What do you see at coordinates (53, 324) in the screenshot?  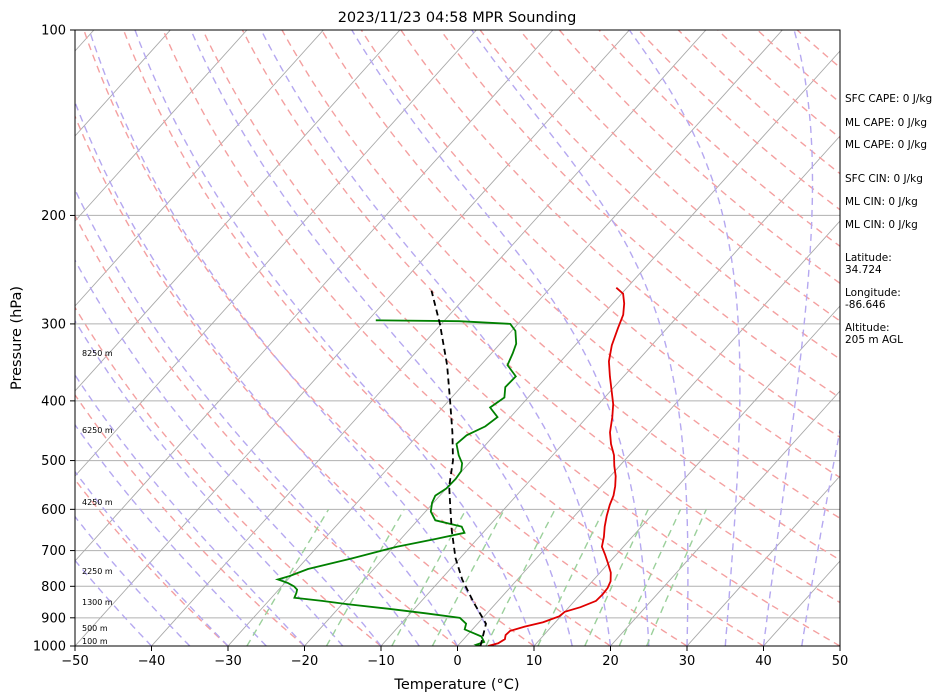 I see `y-tick-label: 300` at bounding box center [53, 324].